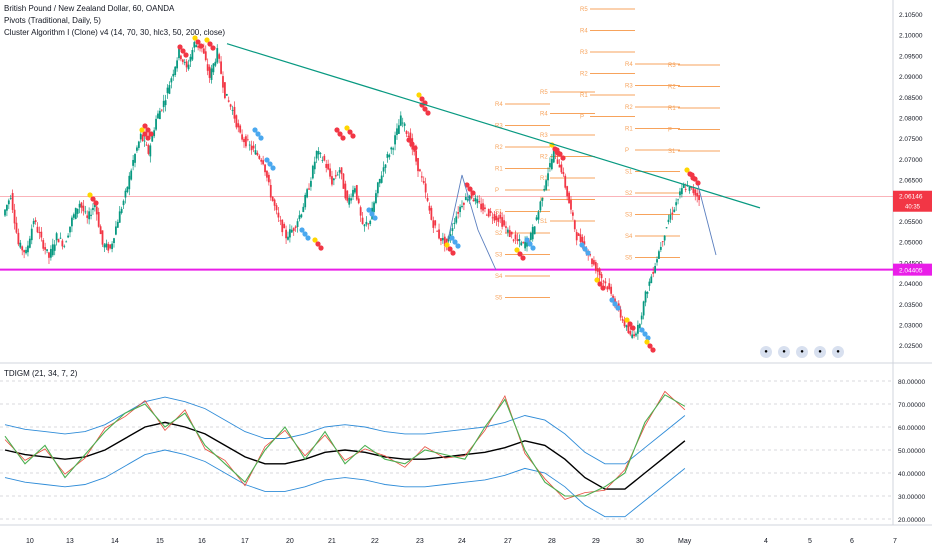  I want to click on time-label: 6, so click(852, 541).